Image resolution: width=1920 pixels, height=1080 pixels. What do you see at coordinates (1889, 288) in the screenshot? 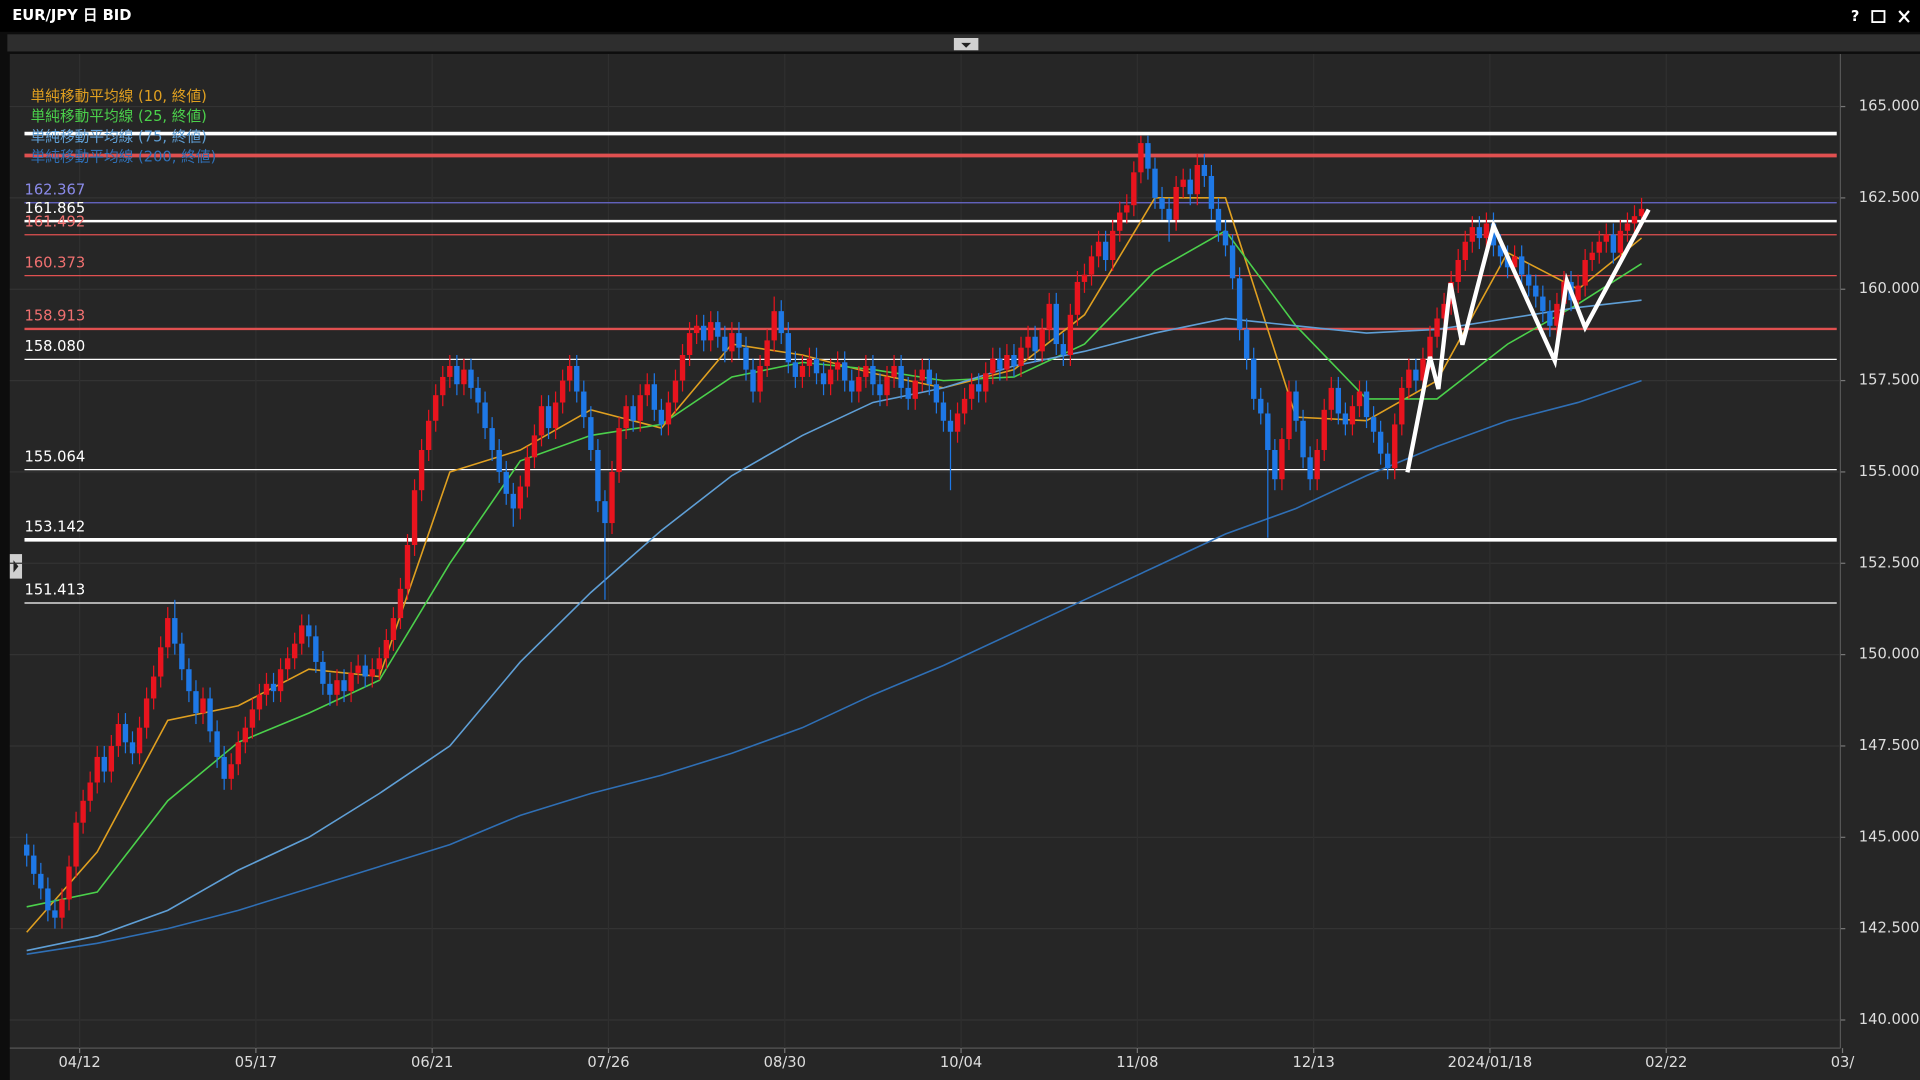
I see `y-tick-label: 160.000` at bounding box center [1889, 288].